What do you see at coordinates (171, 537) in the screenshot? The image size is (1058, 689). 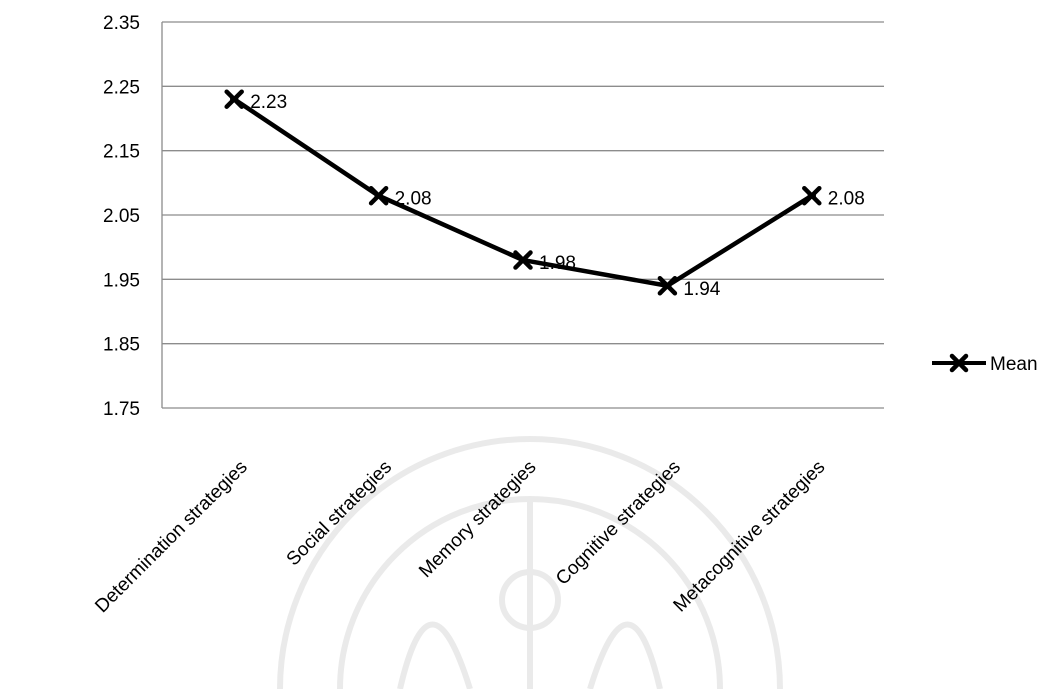 I see `x-category-label: Determination strategies` at bounding box center [171, 537].